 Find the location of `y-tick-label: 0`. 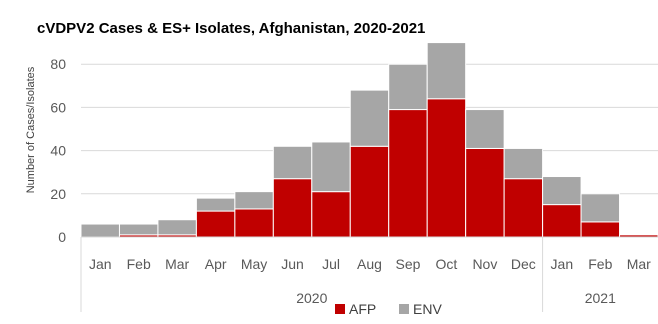

y-tick-label: 0 is located at coordinates (62, 237).